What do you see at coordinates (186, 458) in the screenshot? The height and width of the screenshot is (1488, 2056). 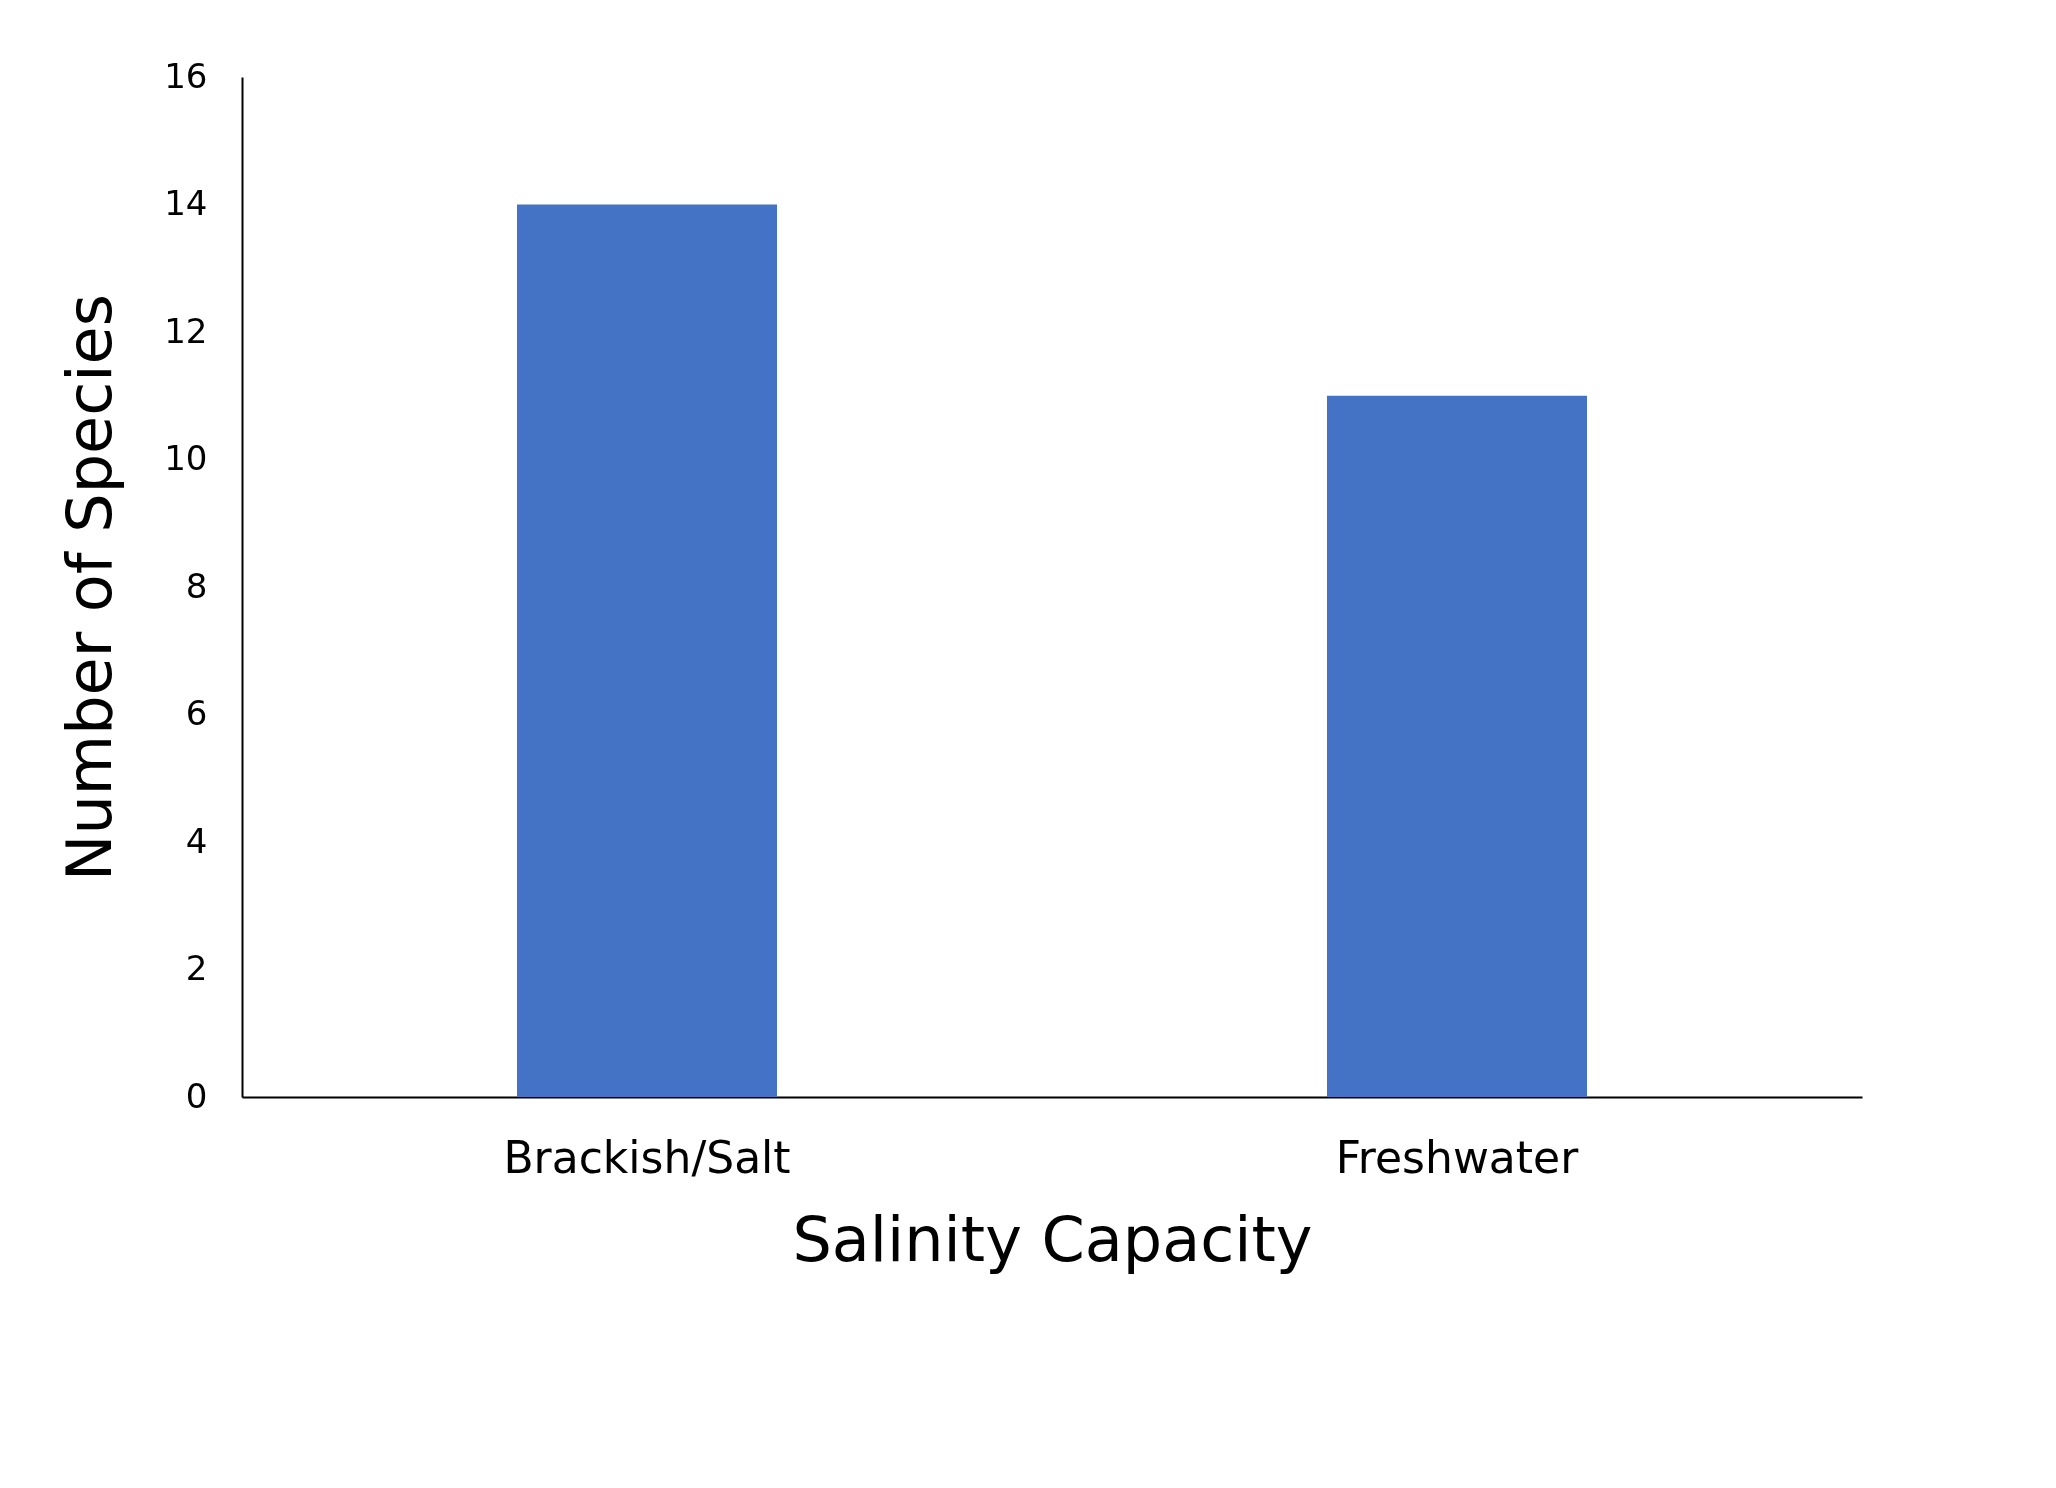 I see `y-tick-label: 10` at bounding box center [186, 458].